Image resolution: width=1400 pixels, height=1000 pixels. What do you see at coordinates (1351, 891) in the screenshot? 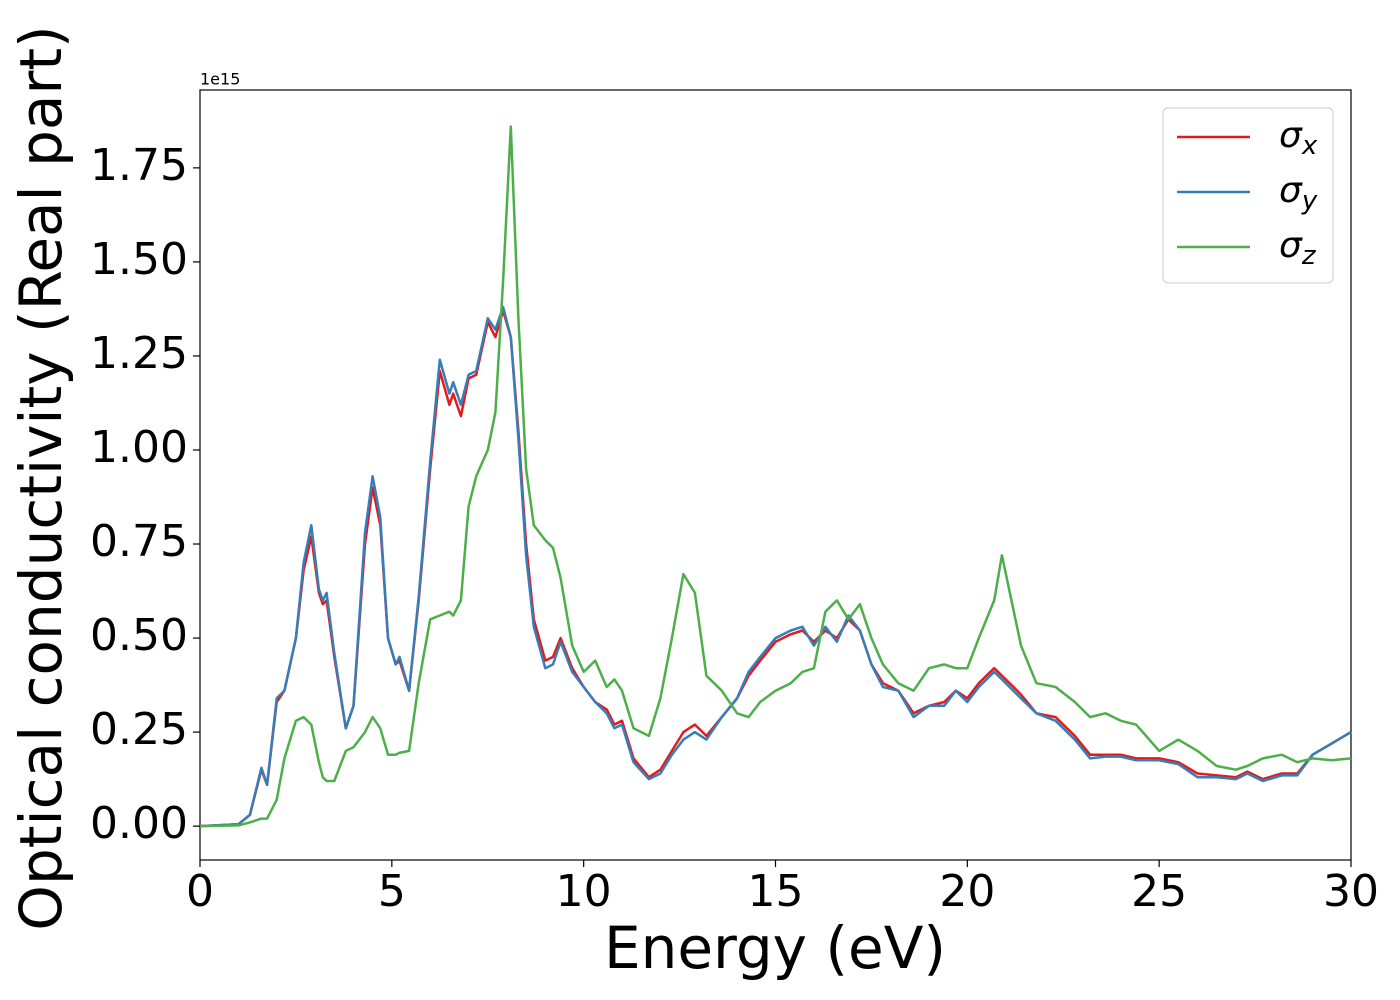
I see `x-tick-label: 30` at bounding box center [1351, 891].